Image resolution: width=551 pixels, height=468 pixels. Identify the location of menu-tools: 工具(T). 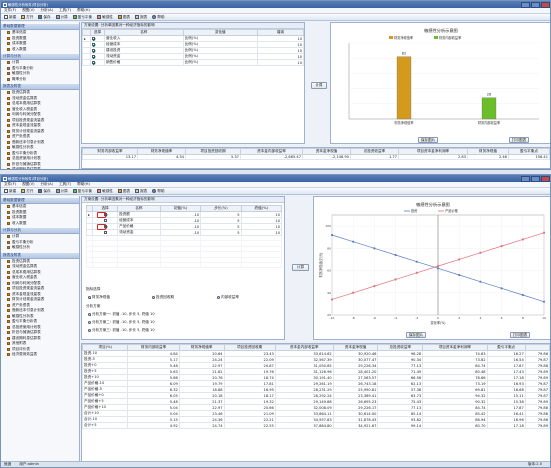
(65, 10).